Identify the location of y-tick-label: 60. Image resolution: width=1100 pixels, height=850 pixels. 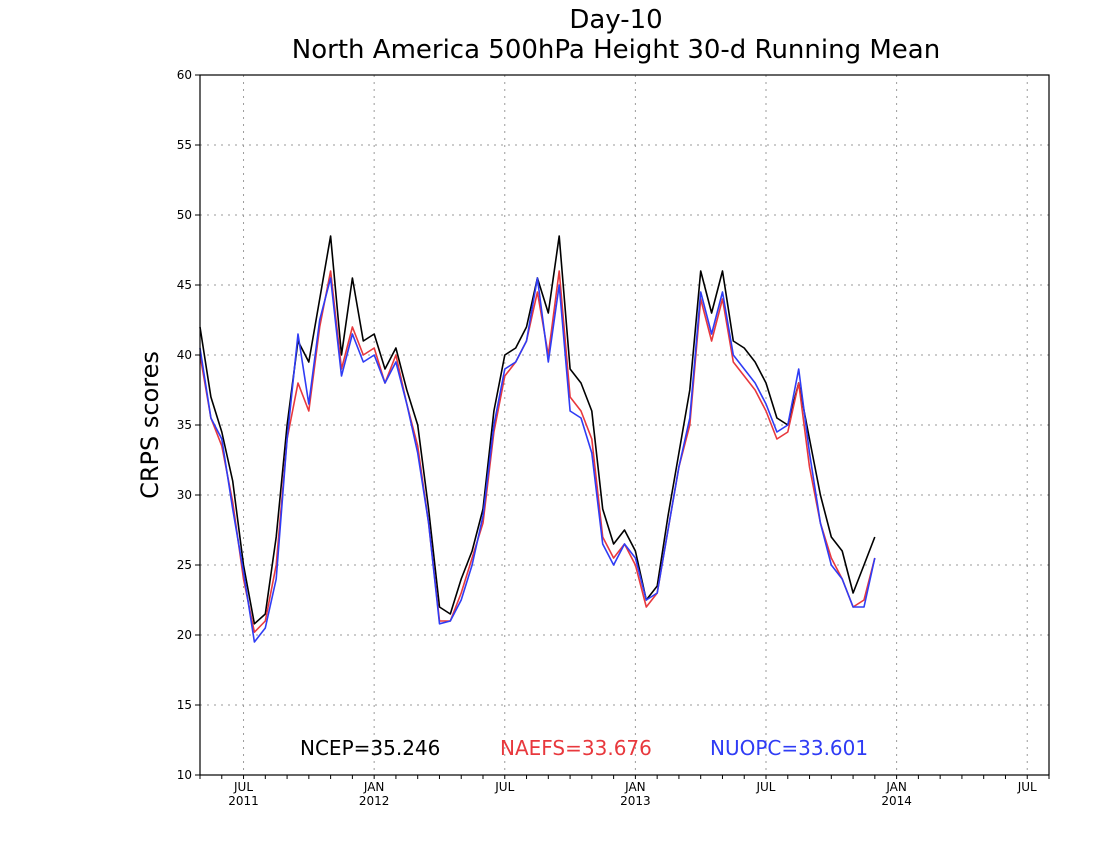
(184, 75).